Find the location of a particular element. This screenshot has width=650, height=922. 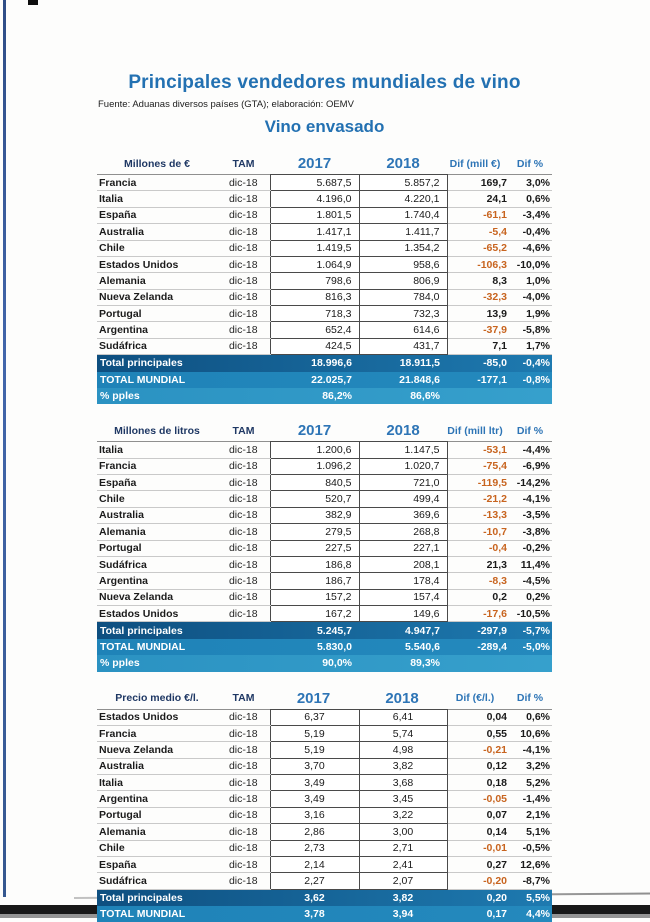

value-2017-cell: 840,5 is located at coordinates (314, 483).